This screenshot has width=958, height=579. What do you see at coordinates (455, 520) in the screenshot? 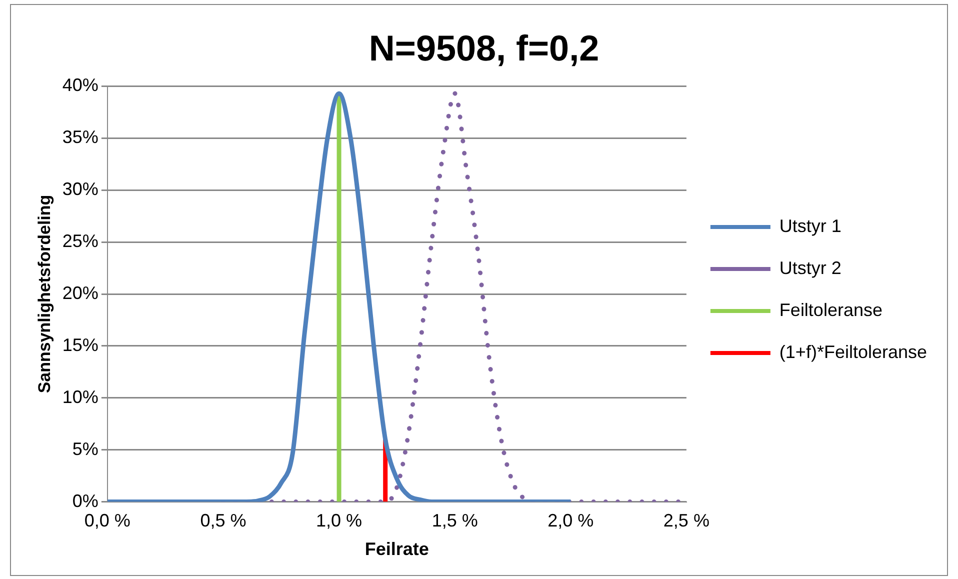
I see `x-tick-label: 1,5 %` at bounding box center [455, 520].